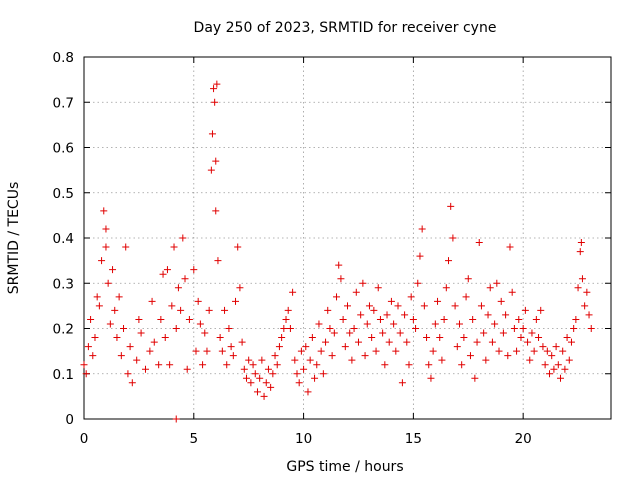 Image resolution: width=640 pixels, height=480 pixels. Describe the element at coordinates (63, 103) in the screenshot. I see `y-tick-label: 0.7` at that location.